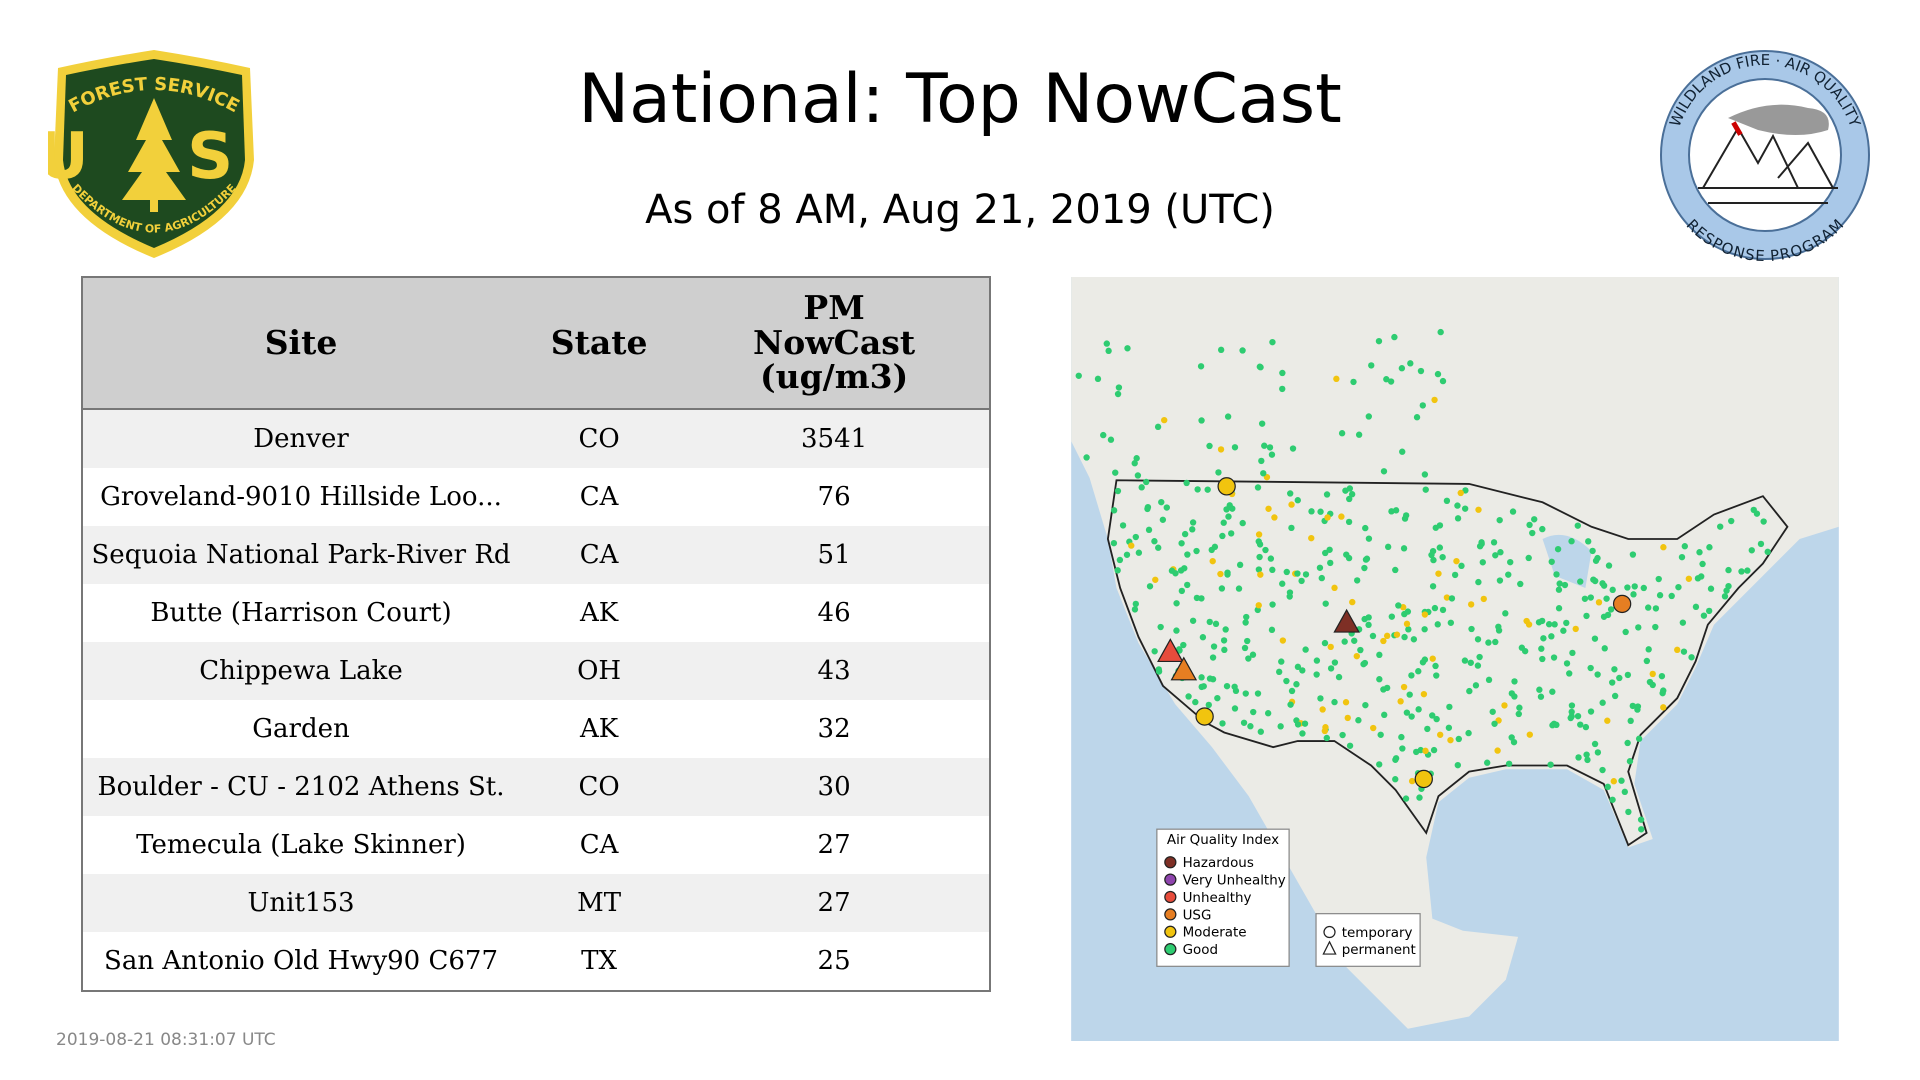 Image resolution: width=1920 pixels, height=1080 pixels. What do you see at coordinates (599, 729) in the screenshot?
I see `table-cell: AK` at bounding box center [599, 729].